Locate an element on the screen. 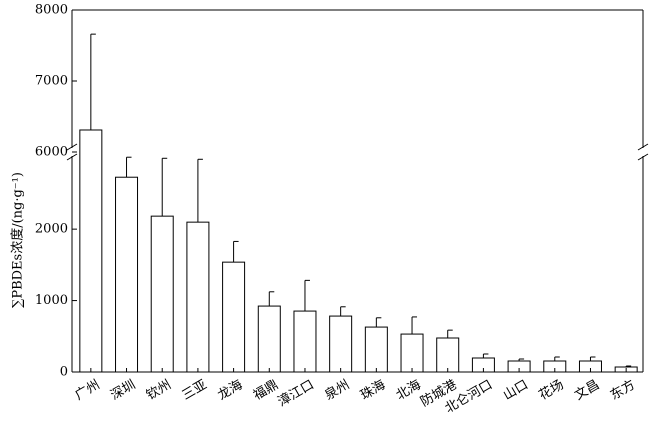 This screenshot has width=650, height=424. x-tick-label: 花场 is located at coordinates (551, 390).